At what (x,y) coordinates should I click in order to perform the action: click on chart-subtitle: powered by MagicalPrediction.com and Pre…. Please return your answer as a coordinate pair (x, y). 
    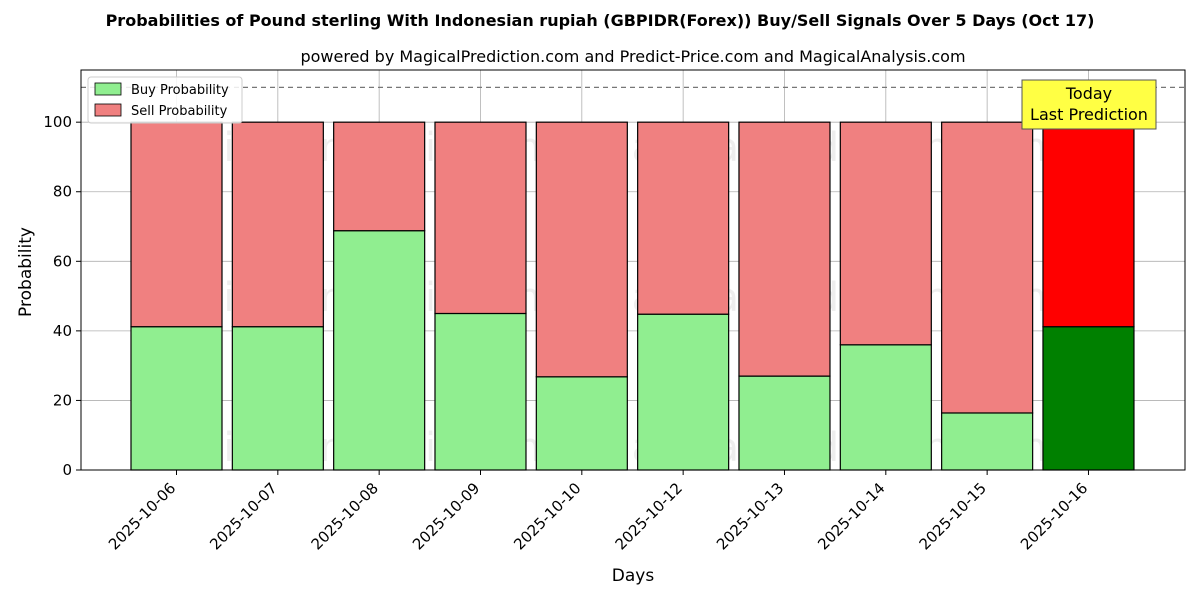
    Looking at the image, I should click on (632, 56).